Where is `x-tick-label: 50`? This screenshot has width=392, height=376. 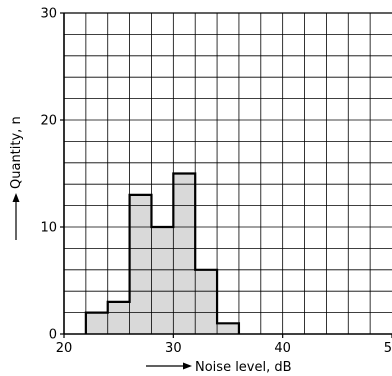 x-tick-label: 50 is located at coordinates (388, 348).